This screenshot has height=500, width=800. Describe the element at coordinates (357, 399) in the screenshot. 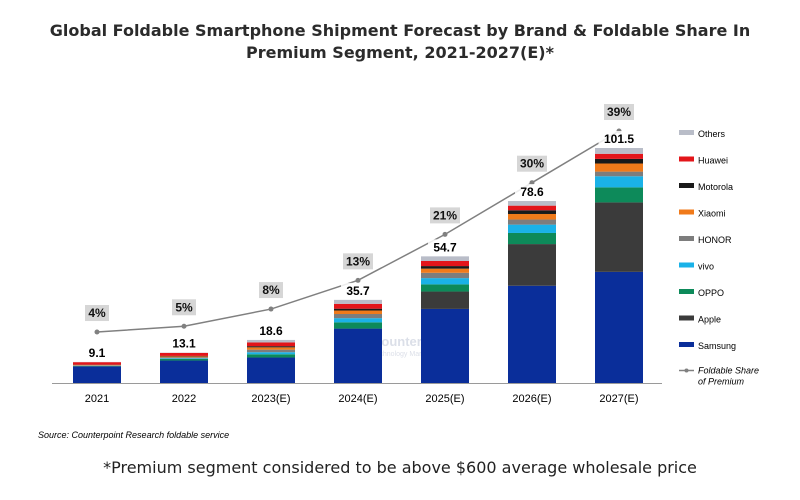

I see `x-tick-label: 2024(E)` at that location.